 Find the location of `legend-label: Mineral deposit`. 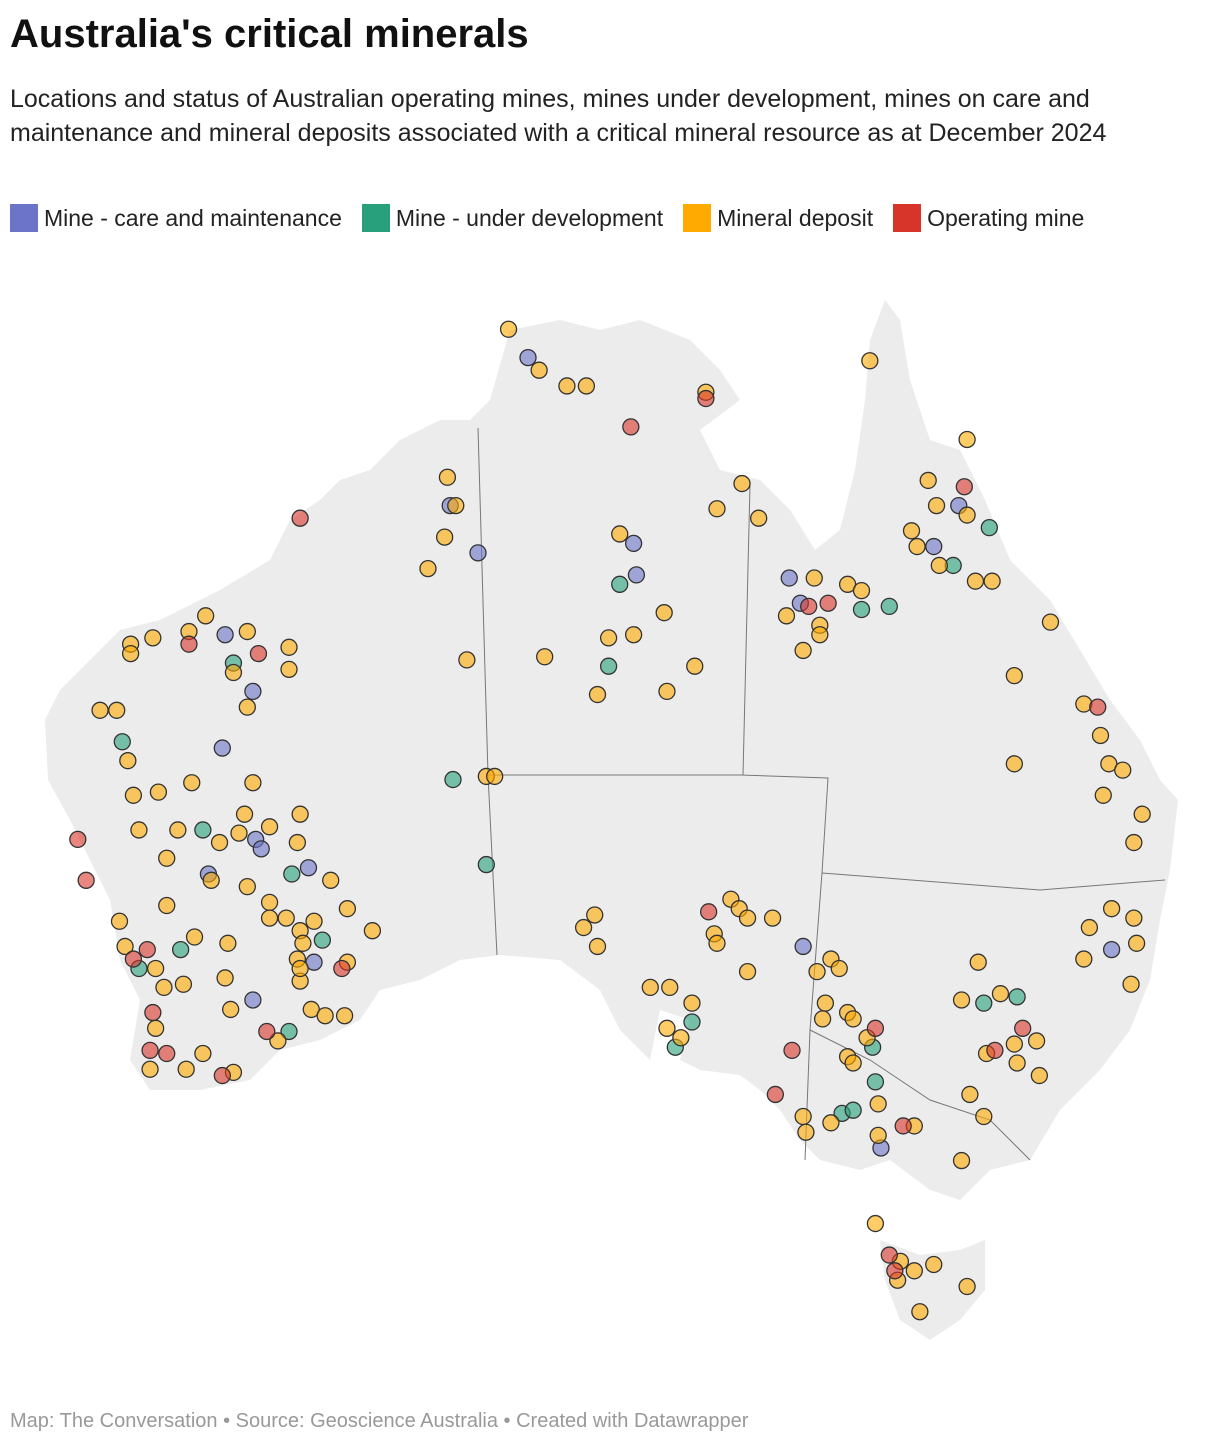

legend-label: Mineral deposit is located at coordinates (795, 217).